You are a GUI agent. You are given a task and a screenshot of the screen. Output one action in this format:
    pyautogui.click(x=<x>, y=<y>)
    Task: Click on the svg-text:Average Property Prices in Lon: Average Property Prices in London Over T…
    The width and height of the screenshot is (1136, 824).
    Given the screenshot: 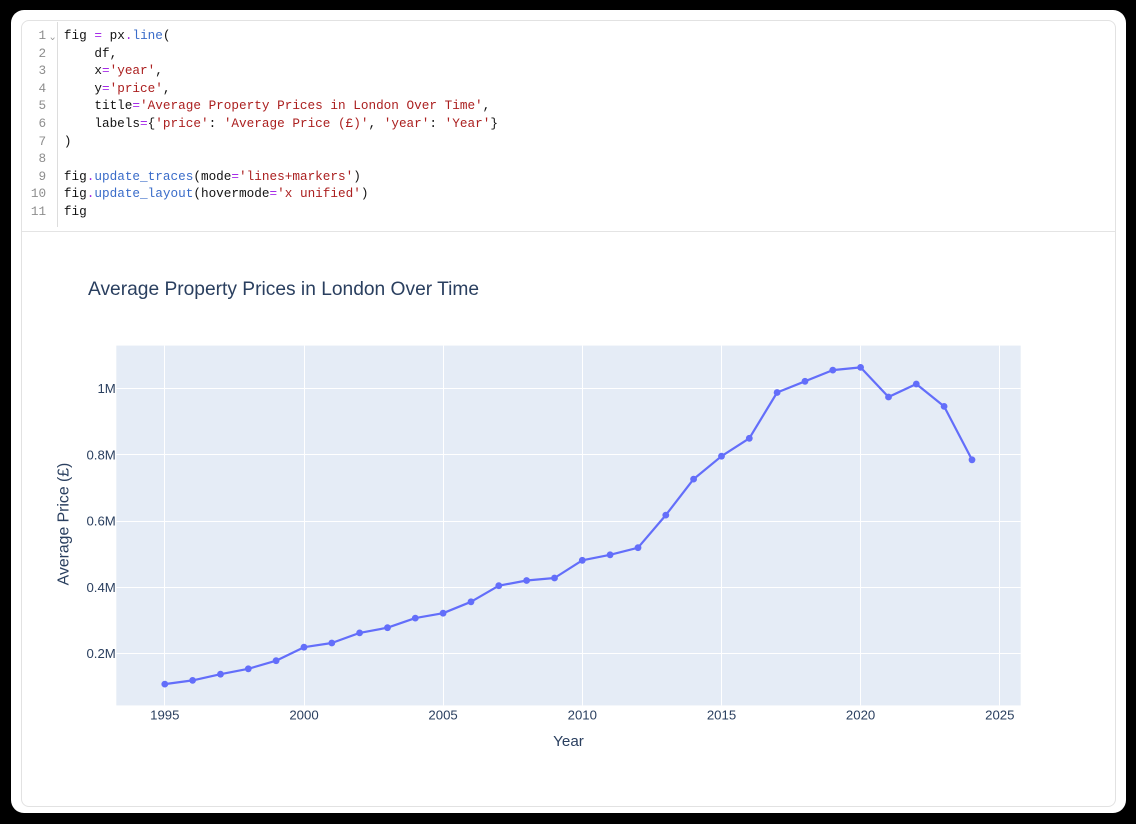 What is the action you would take?
    pyautogui.click(x=283, y=289)
    